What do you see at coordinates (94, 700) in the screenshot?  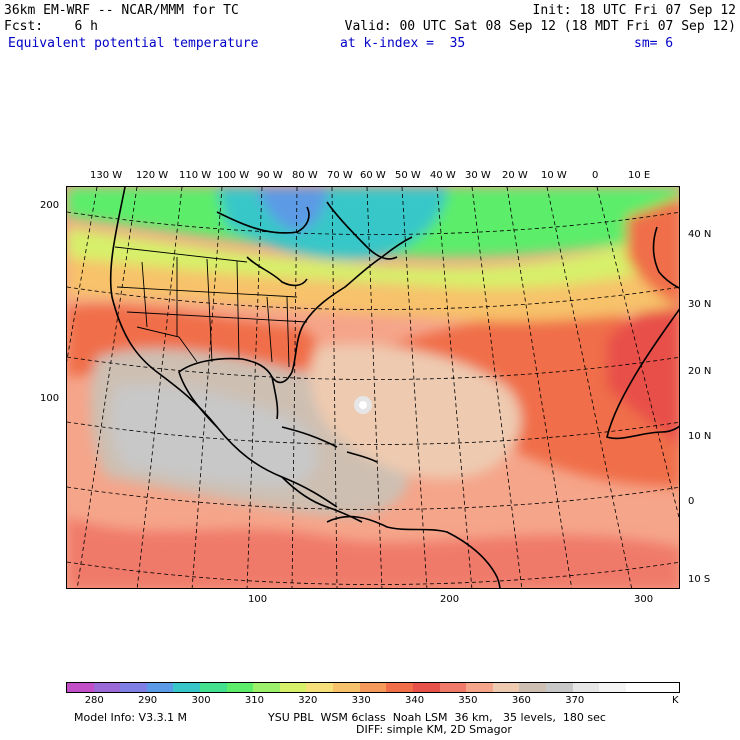 I see `colorbar-label-0: 280` at bounding box center [94, 700].